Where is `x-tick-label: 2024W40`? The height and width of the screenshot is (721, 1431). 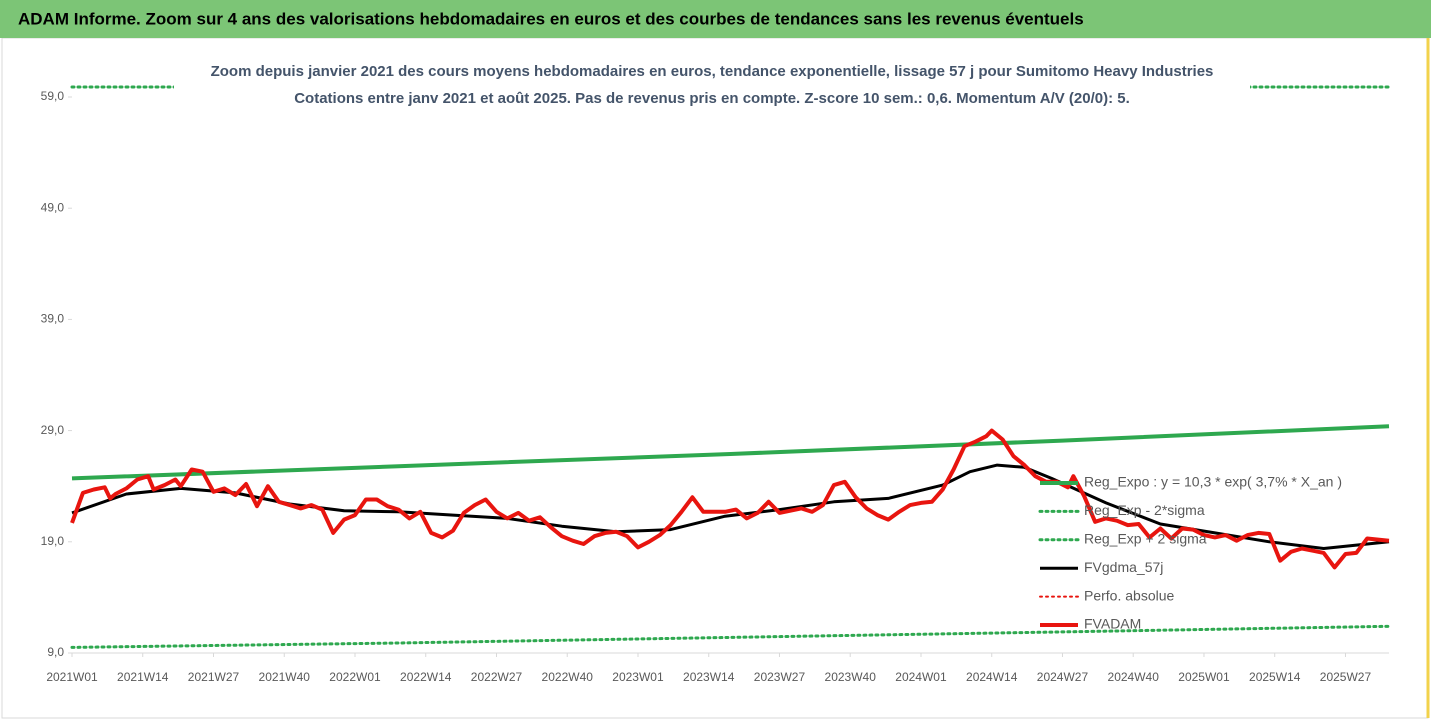
x-tick-label: 2024W40 is located at coordinates (1134, 677).